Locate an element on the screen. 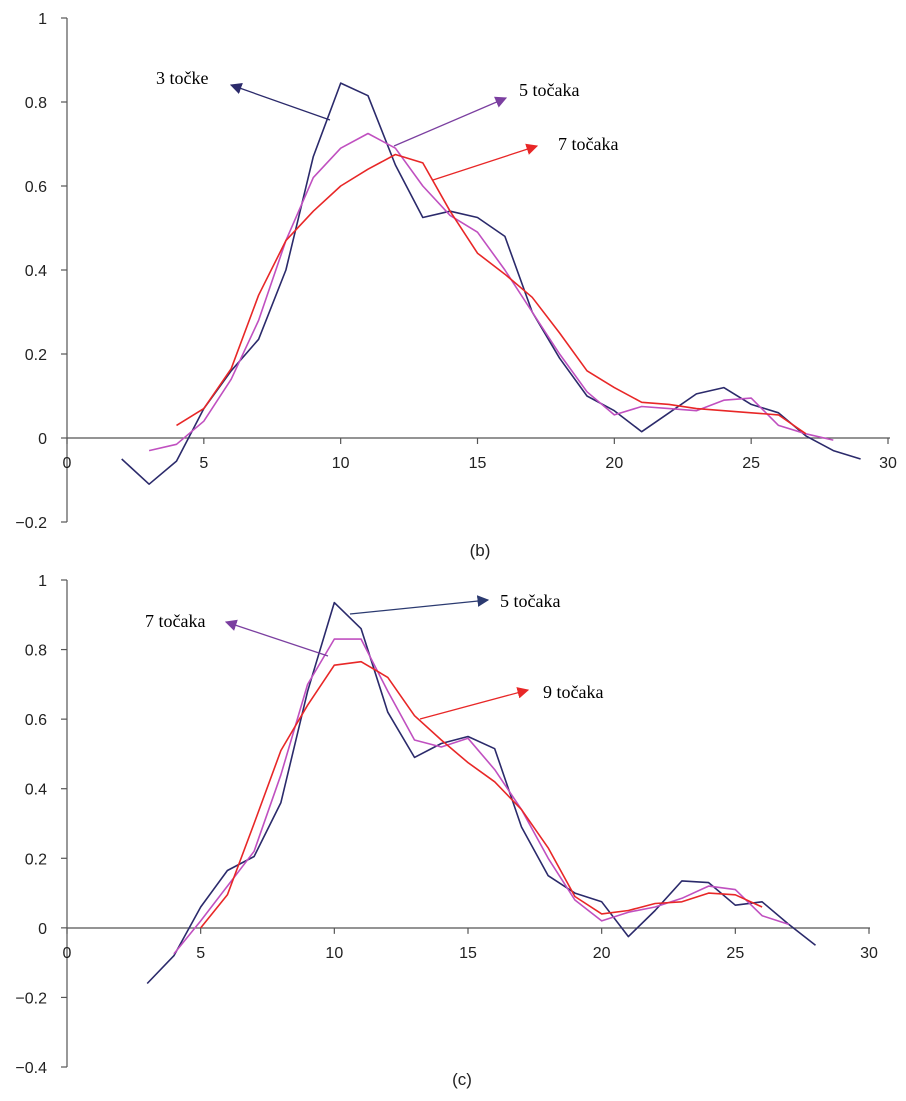 Image resolution: width=906 pixels, height=1101 pixels. y-tick-label: −0.4 is located at coordinates (31, 1068).